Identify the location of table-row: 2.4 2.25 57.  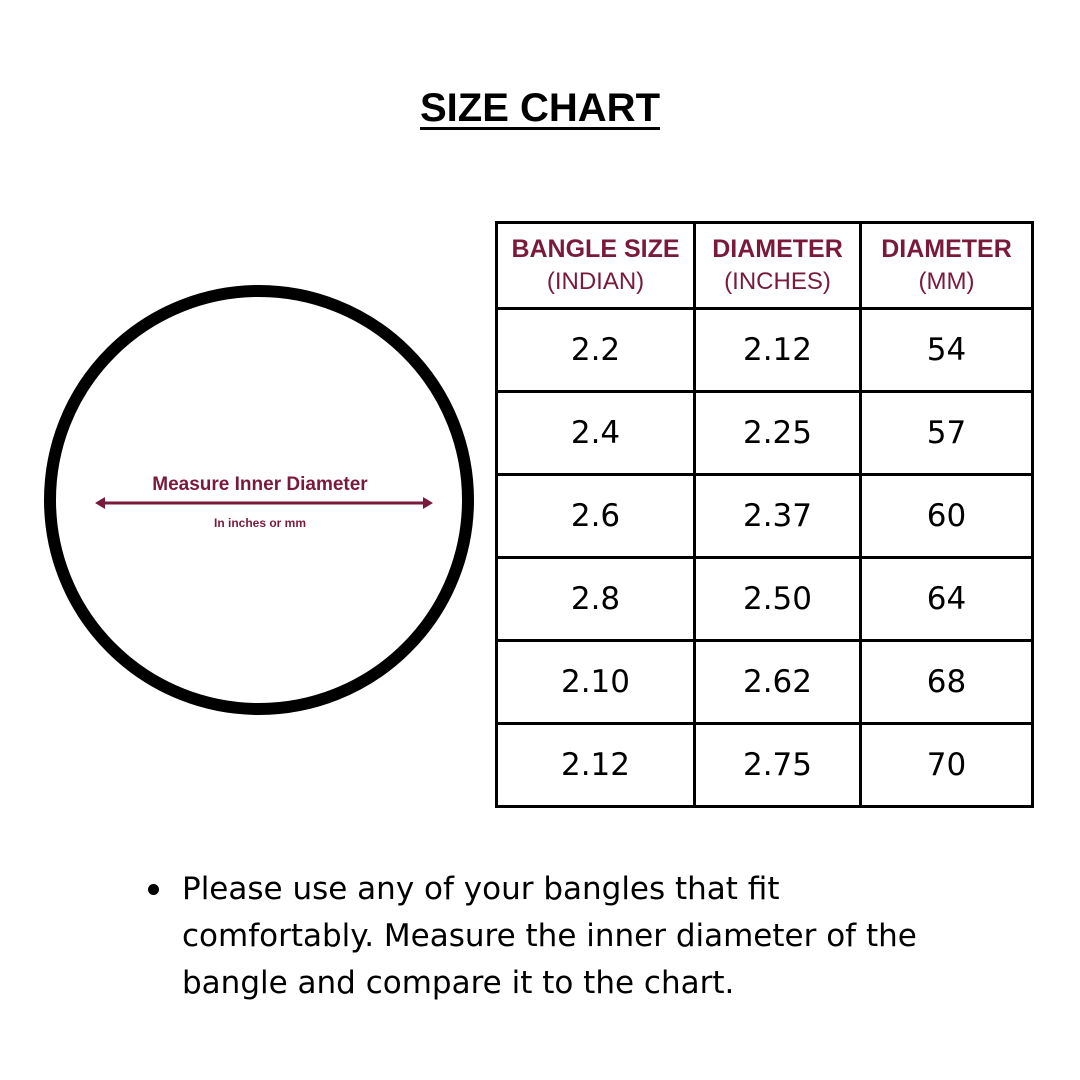
(764, 433).